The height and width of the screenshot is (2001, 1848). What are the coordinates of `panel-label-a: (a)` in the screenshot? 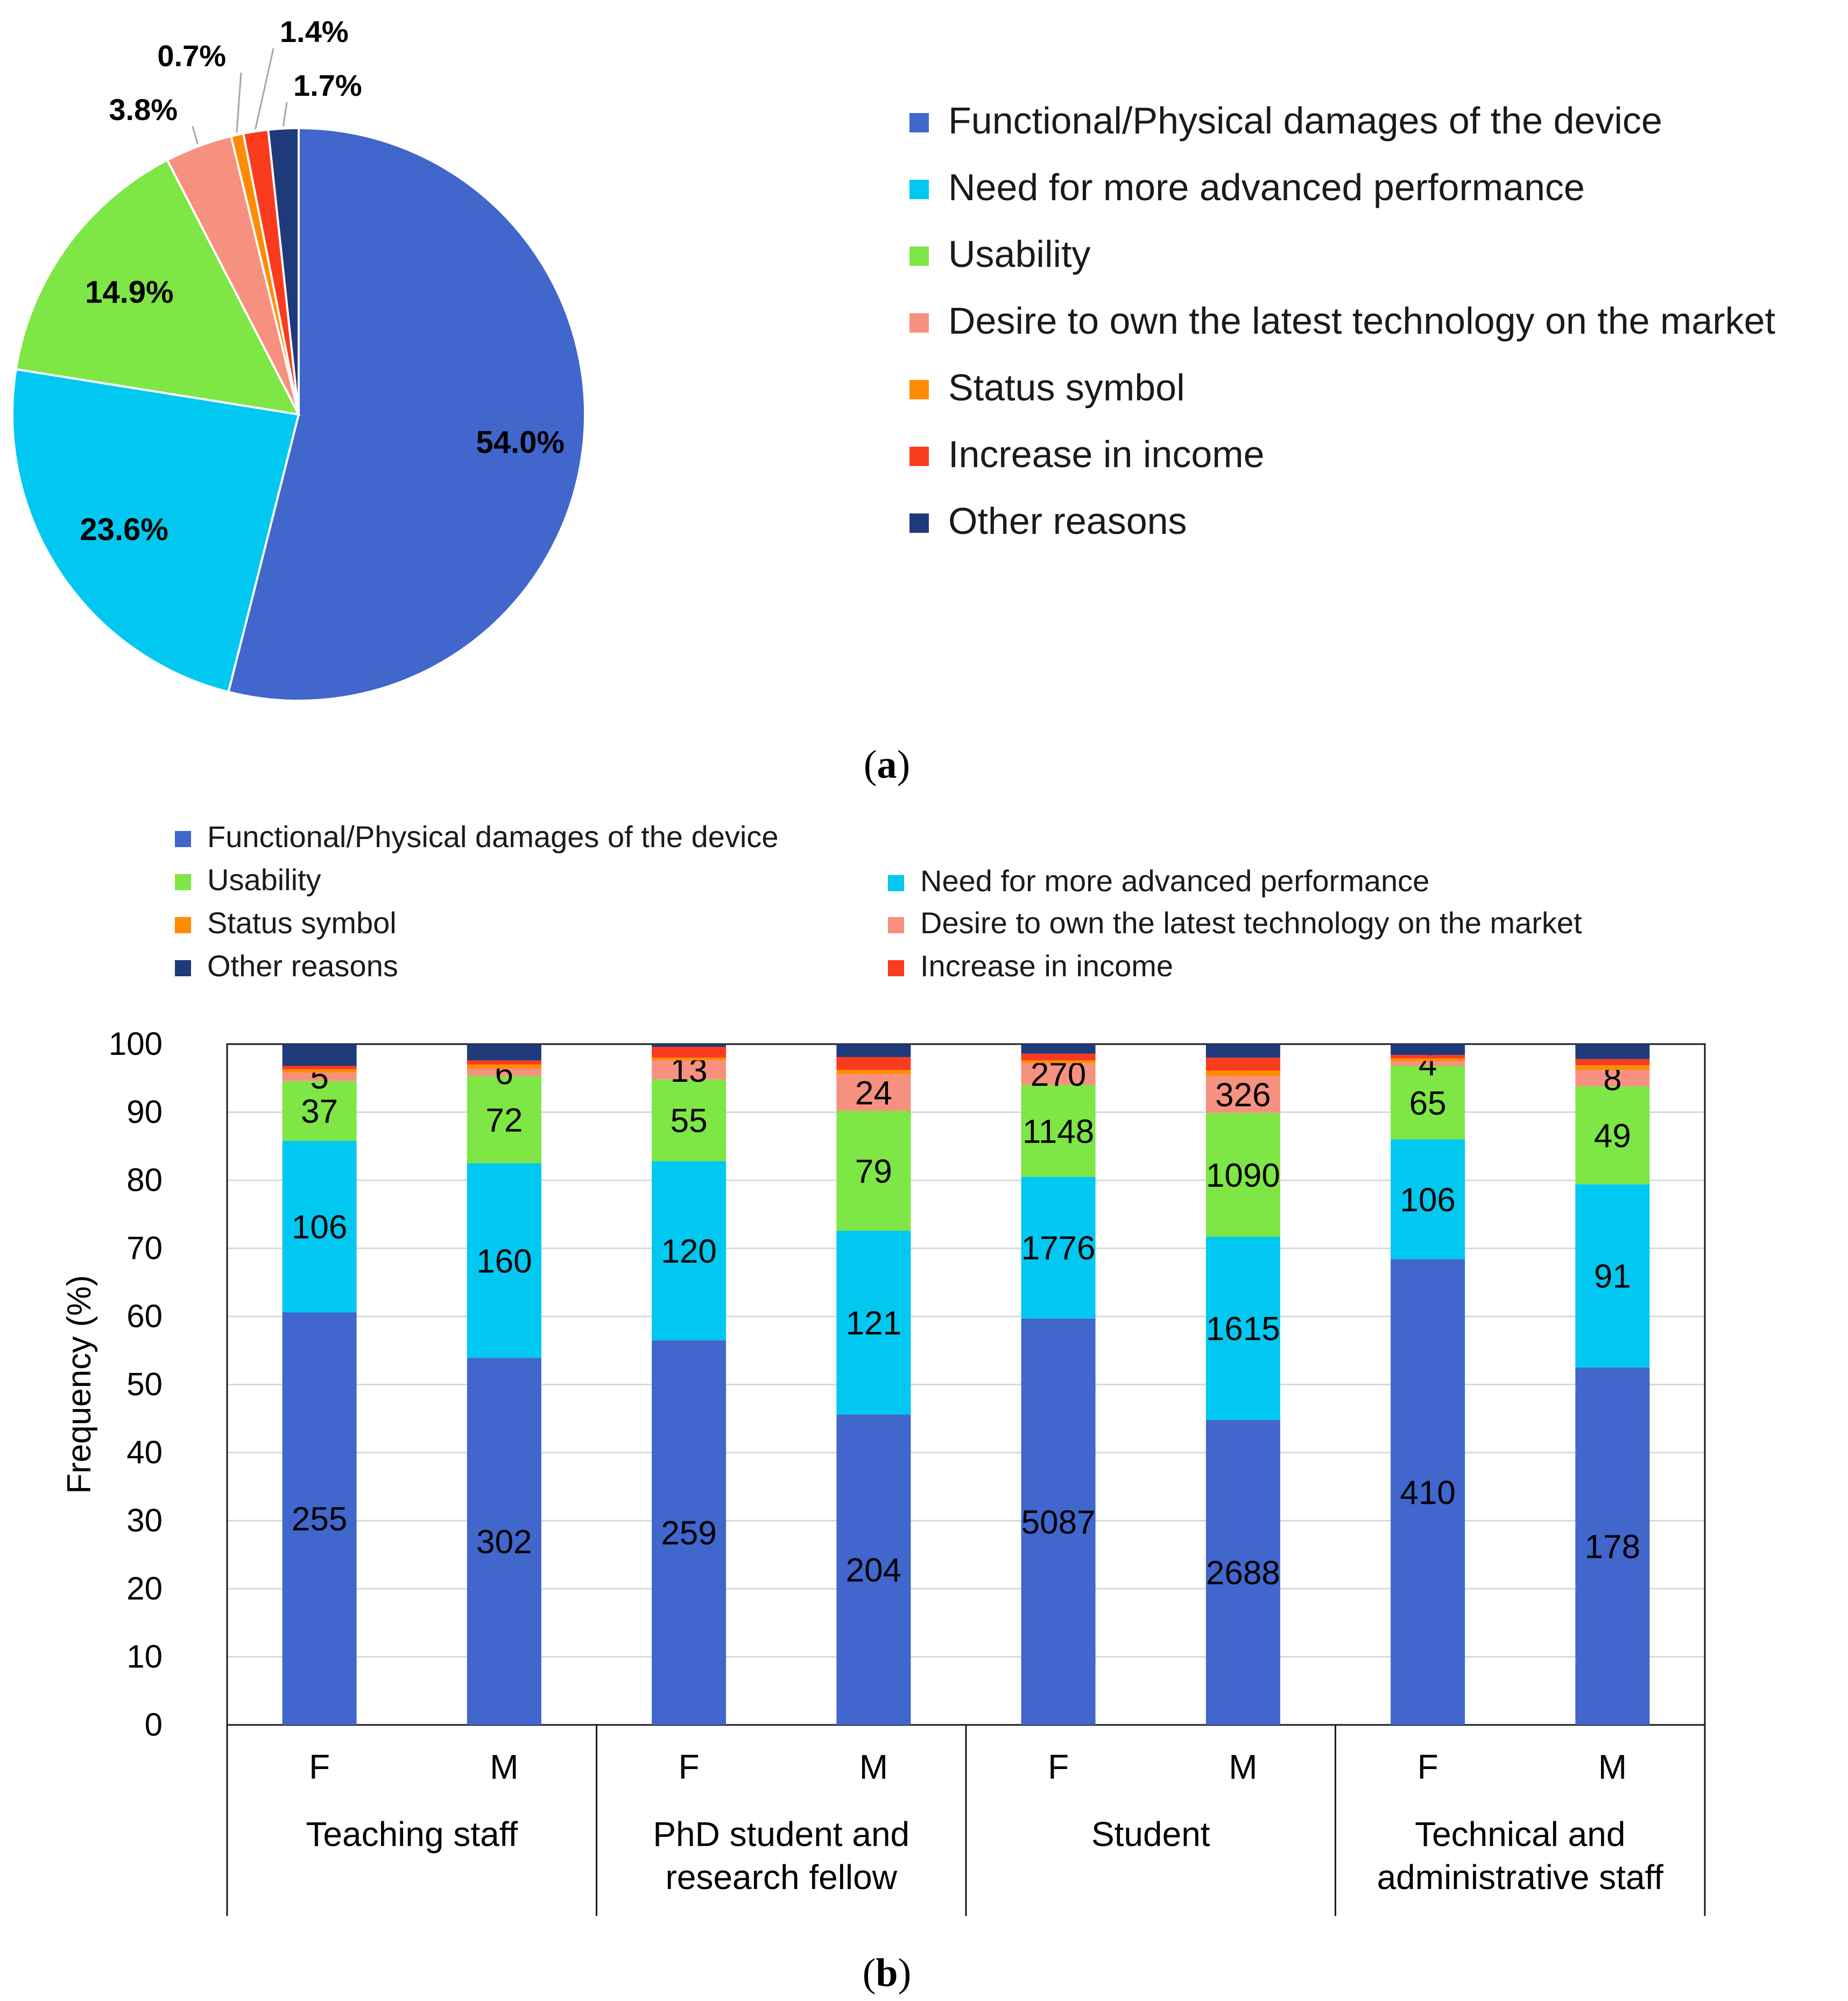 It's located at (887, 765).